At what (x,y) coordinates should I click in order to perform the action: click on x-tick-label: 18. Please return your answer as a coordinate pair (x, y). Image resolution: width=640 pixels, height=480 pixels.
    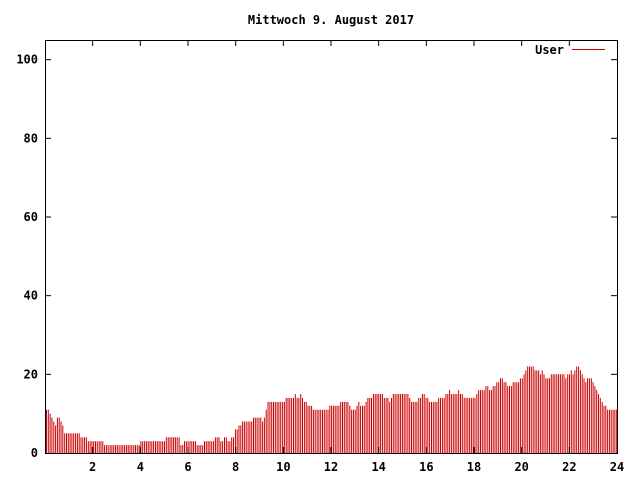
    Looking at the image, I should click on (474, 467).